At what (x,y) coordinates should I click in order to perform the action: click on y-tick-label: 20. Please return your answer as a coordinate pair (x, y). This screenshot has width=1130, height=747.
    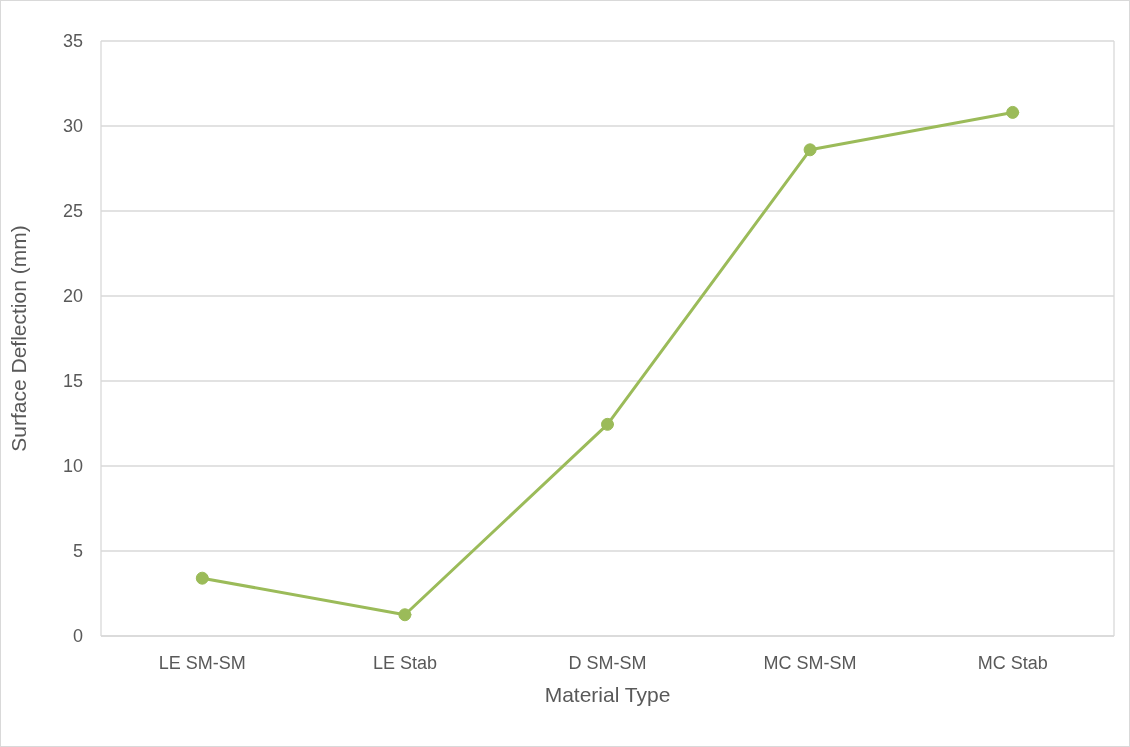
    Looking at the image, I should click on (72, 296).